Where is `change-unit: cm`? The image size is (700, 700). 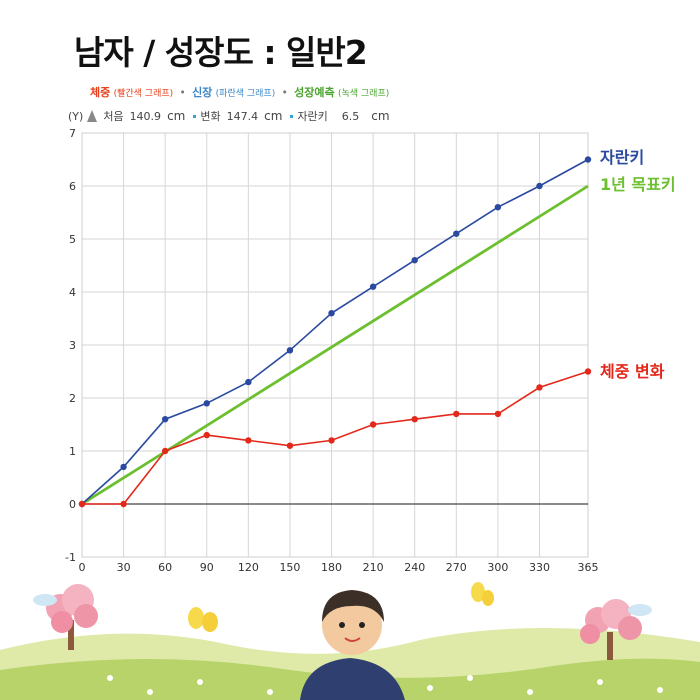 change-unit: cm is located at coordinates (273, 116).